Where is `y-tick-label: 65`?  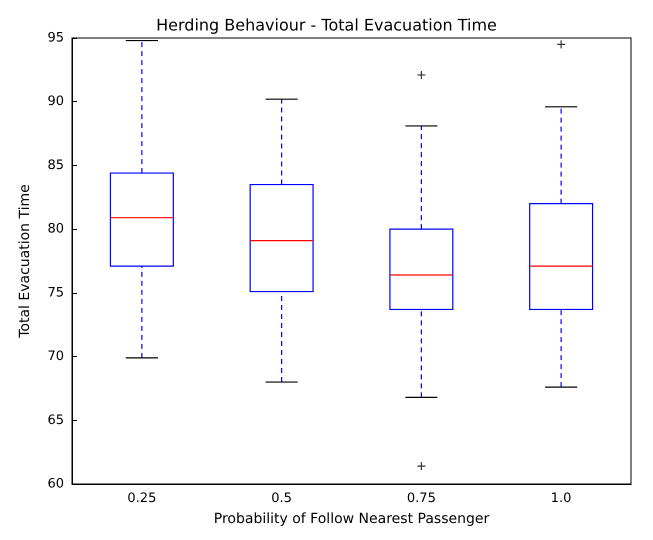
y-tick-label: 65 is located at coordinates (55, 420).